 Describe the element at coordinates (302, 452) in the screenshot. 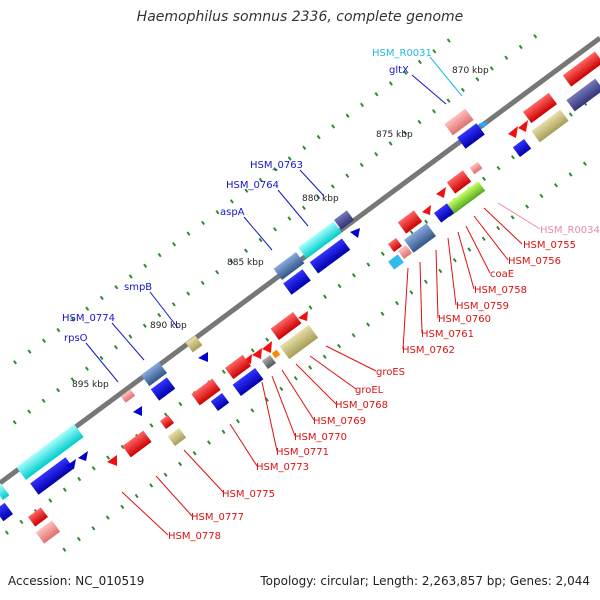

I see `gene-label: HSM_0771` at that location.